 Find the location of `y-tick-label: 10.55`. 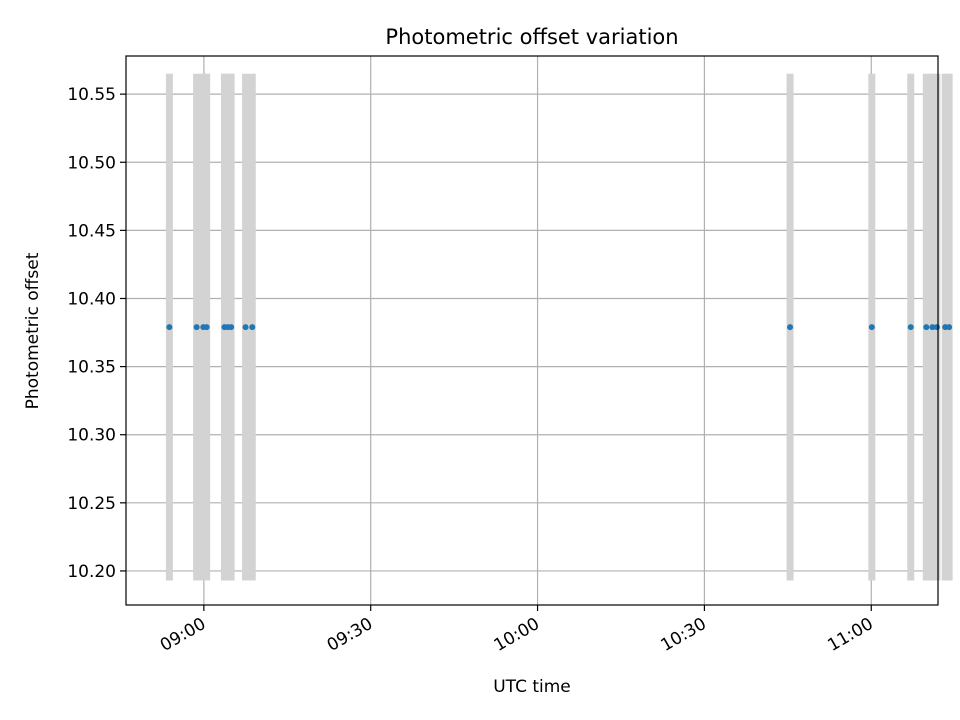

y-tick-label: 10.55 is located at coordinates (91, 95).